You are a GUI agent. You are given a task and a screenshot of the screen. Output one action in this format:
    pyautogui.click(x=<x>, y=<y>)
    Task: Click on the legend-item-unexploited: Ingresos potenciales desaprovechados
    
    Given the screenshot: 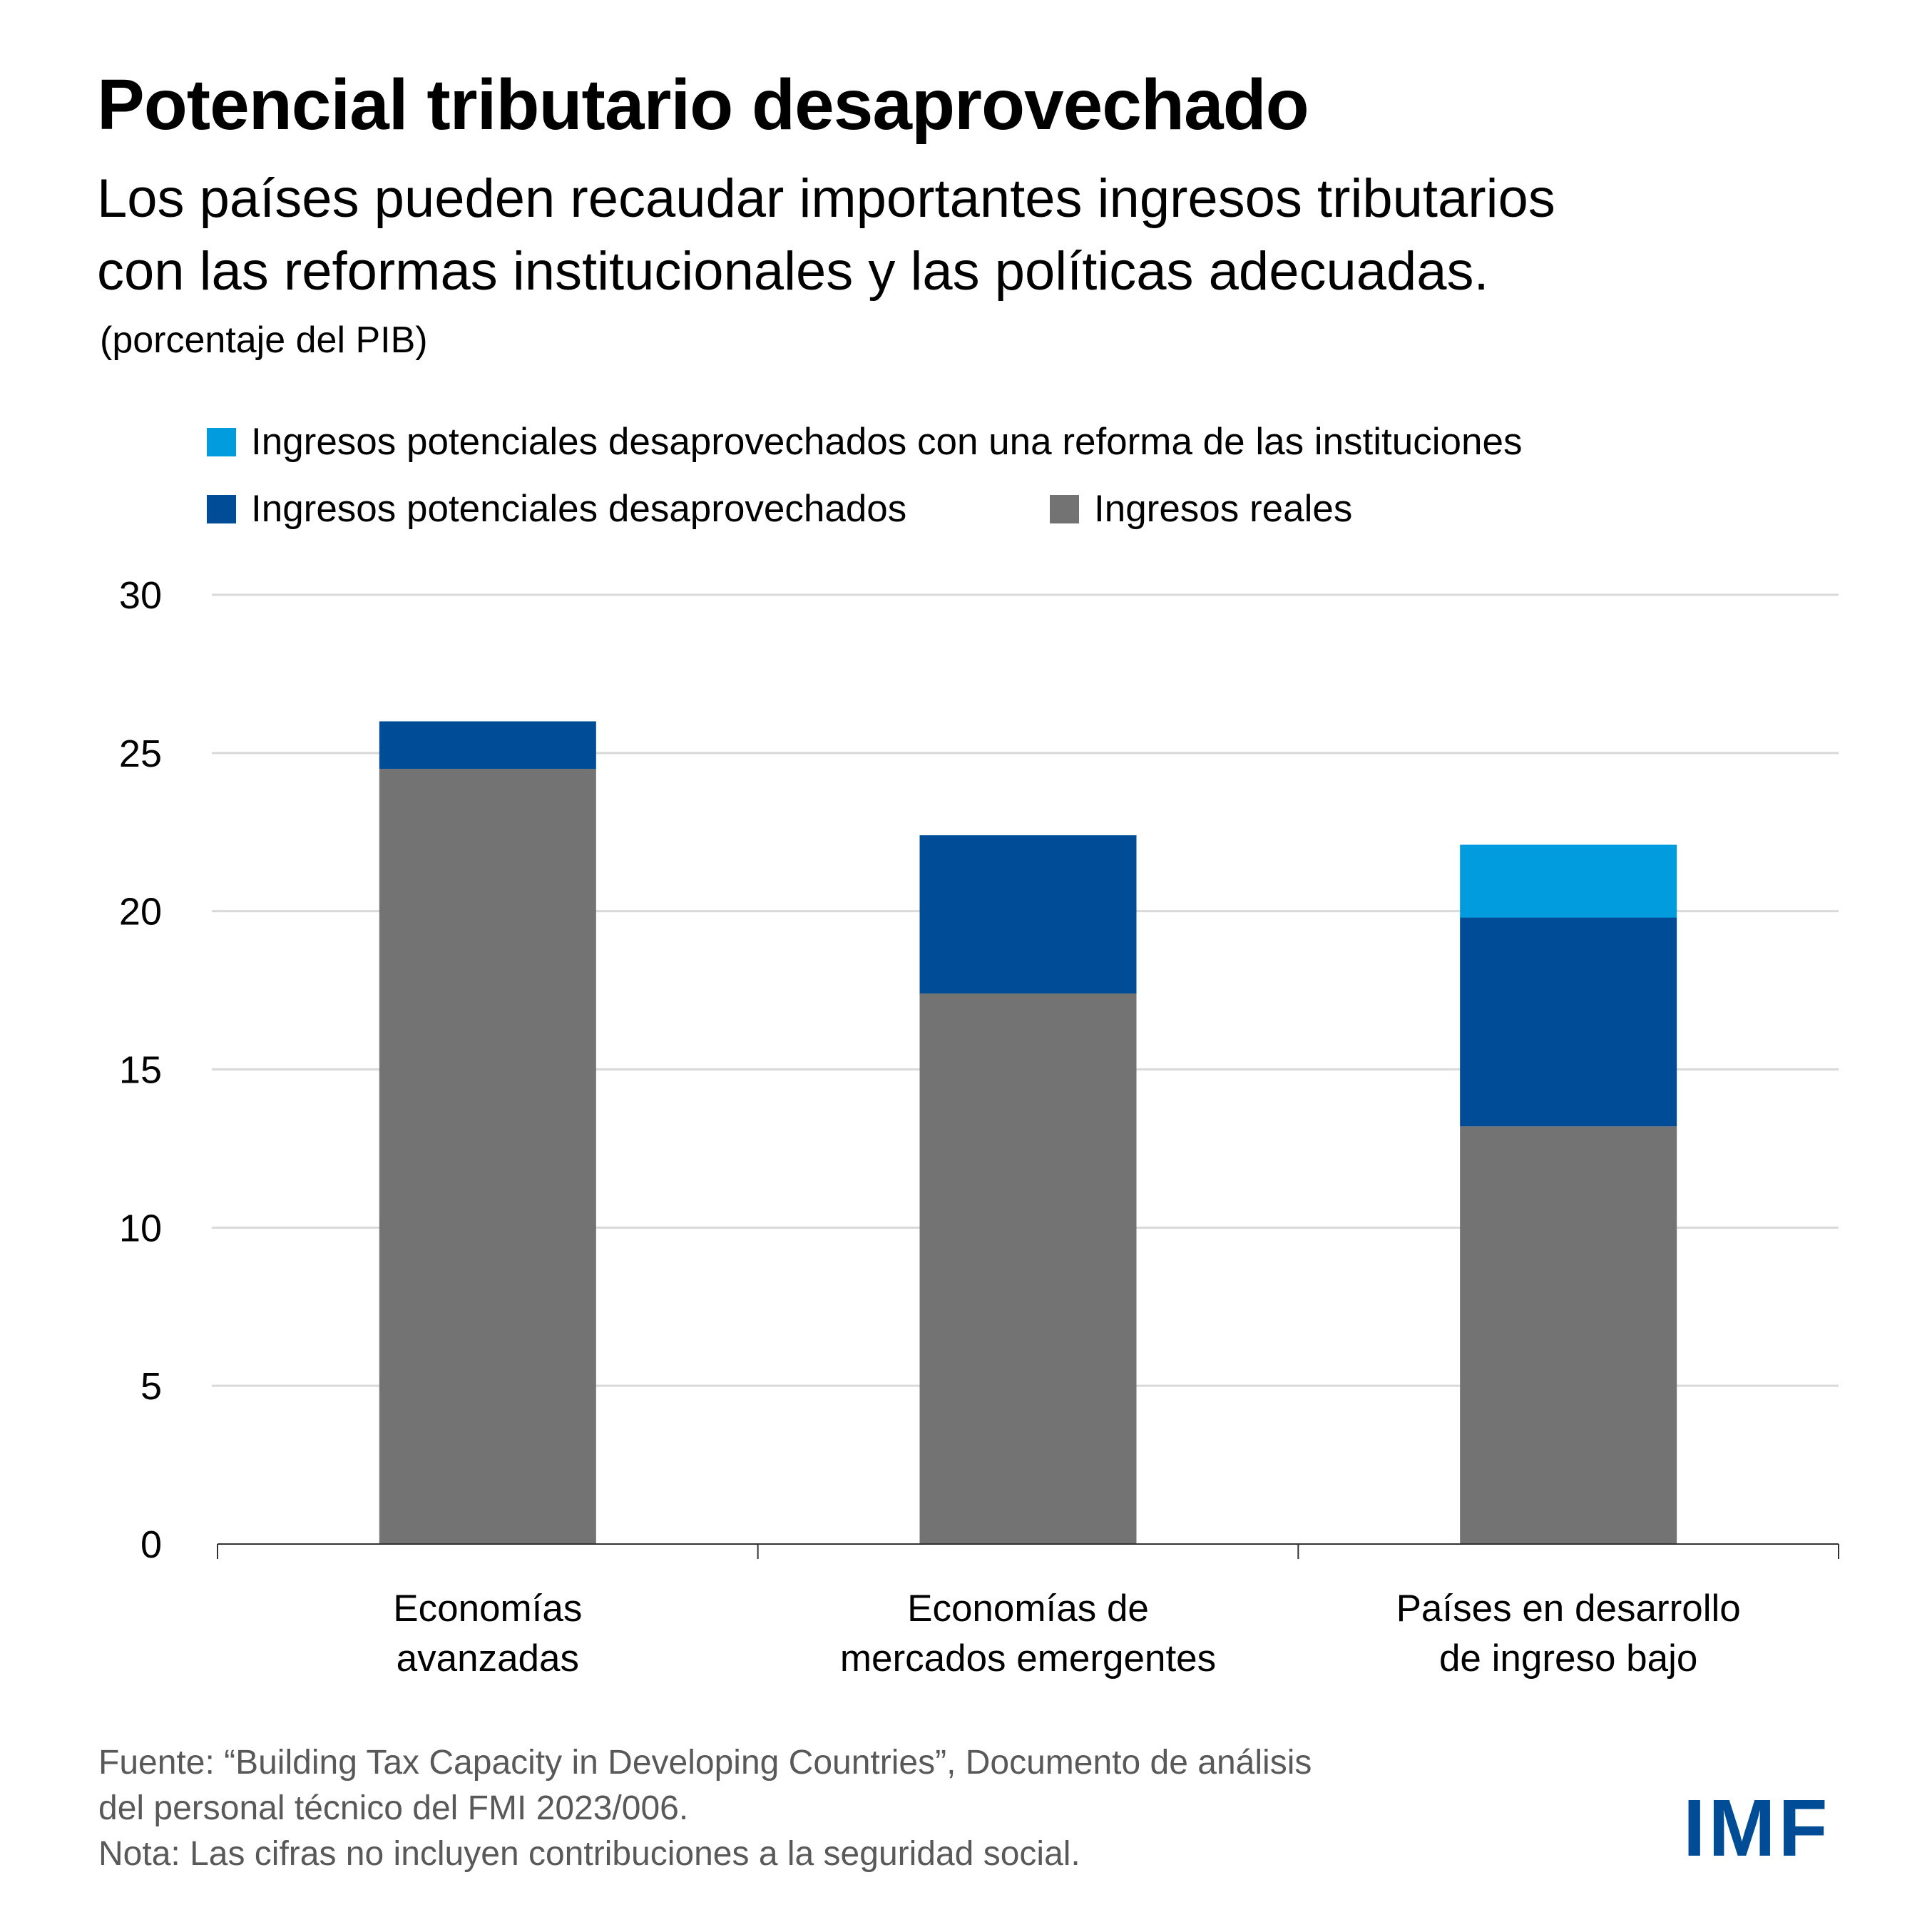 What is the action you would take?
    pyautogui.click(x=556, y=509)
    